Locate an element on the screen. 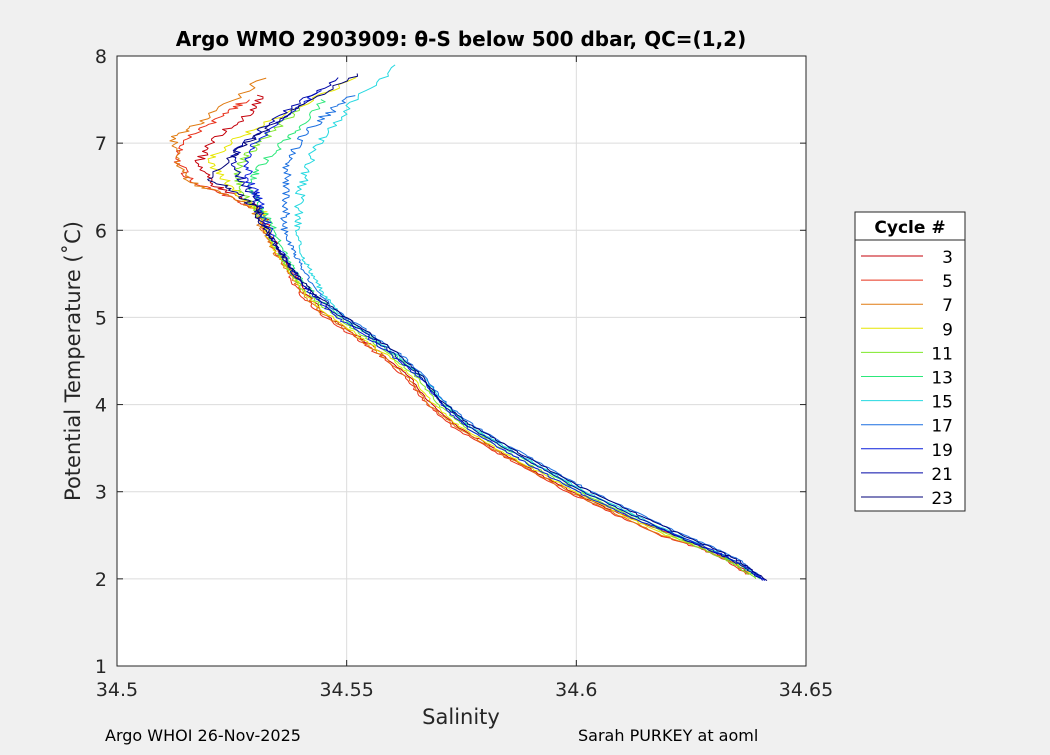 Image resolution: width=1050 pixels, height=755 pixels. y-tick-label: 5 is located at coordinates (101, 318).